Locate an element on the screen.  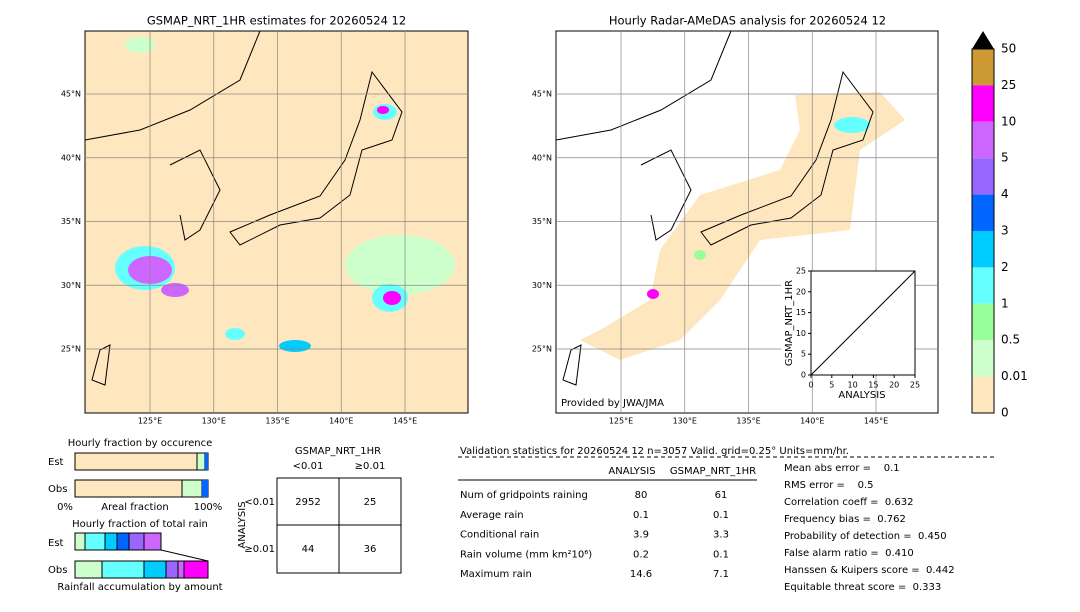
lon-label: 140°E is located at coordinates (341, 421).